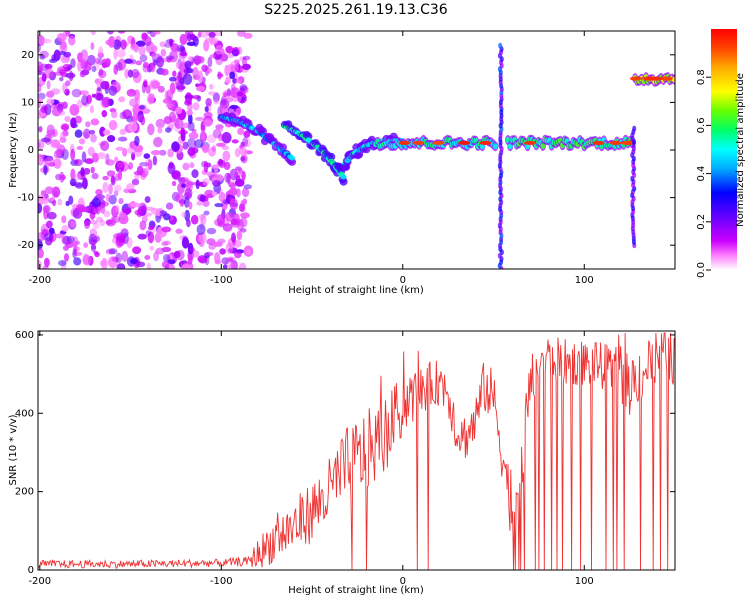  What do you see at coordinates (740, 150) in the screenshot?
I see `colorbar-label: Normalized spectral amplitude` at bounding box center [740, 150].